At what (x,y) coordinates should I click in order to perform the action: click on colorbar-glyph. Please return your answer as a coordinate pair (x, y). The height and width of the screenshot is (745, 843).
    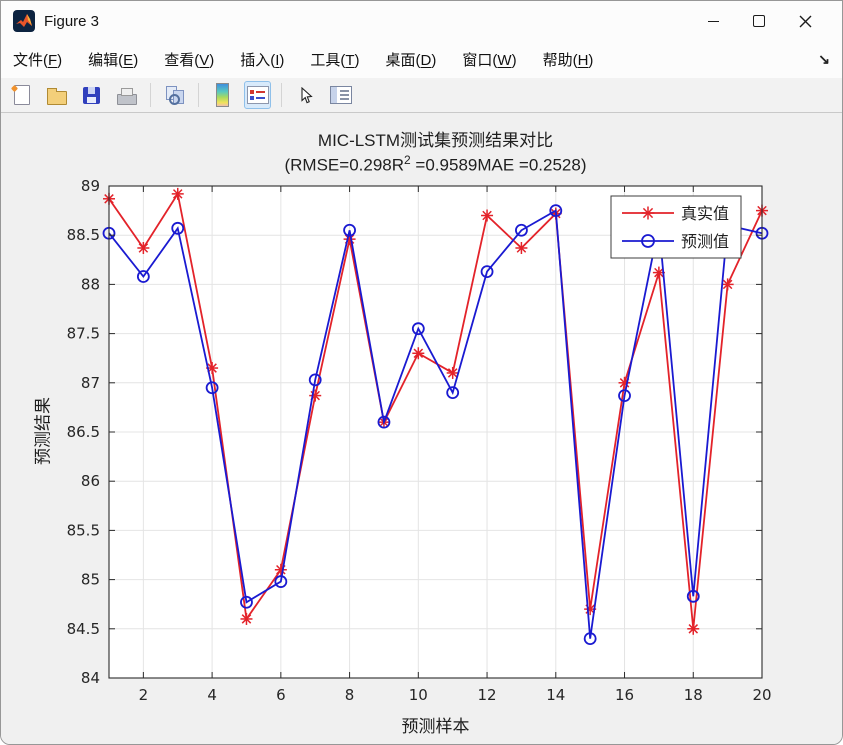
    Looking at the image, I should click on (222, 95).